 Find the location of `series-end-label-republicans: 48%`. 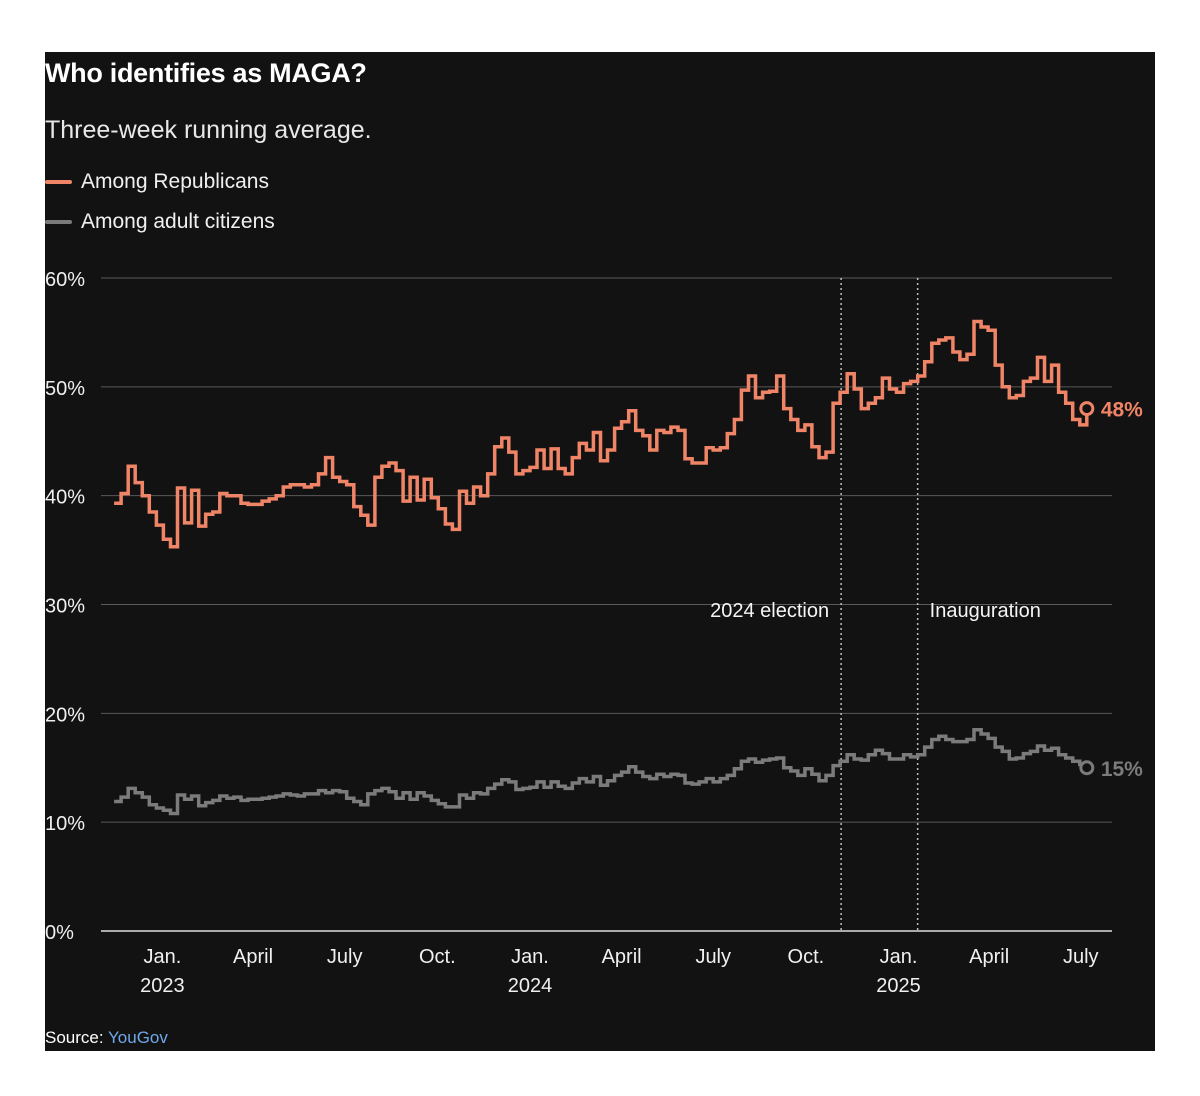

series-end-label-republicans: 48% is located at coordinates (1122, 410).